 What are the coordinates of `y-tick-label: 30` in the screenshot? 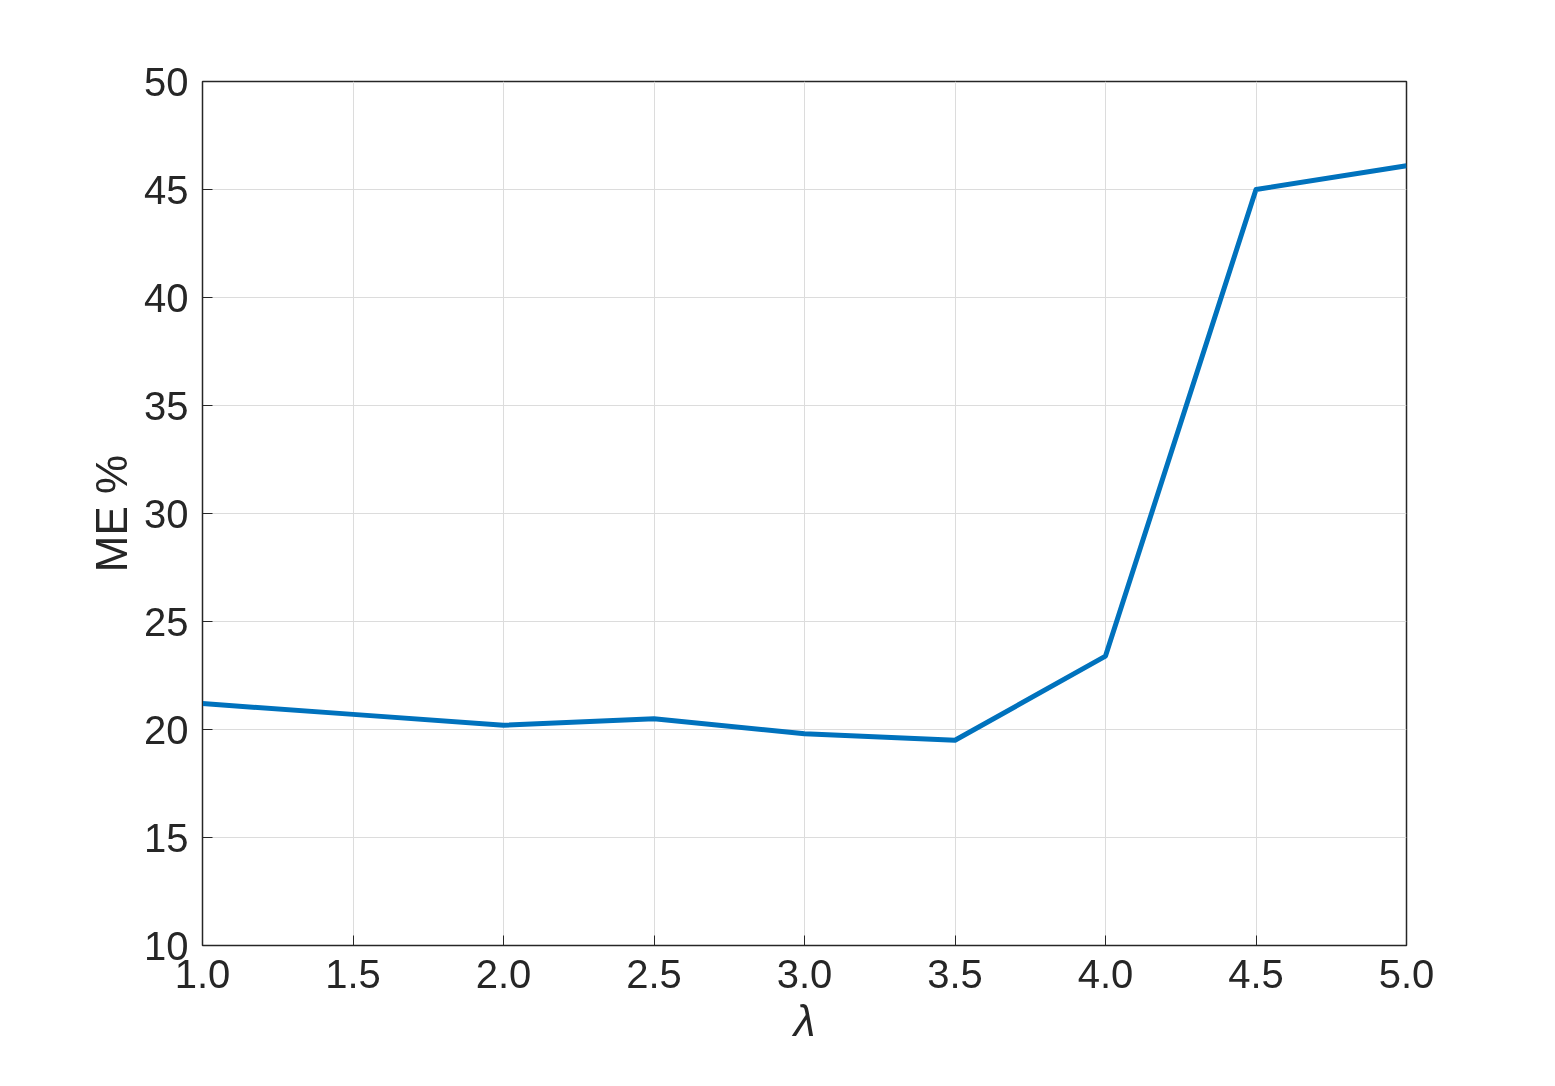 It's located at (166, 513).